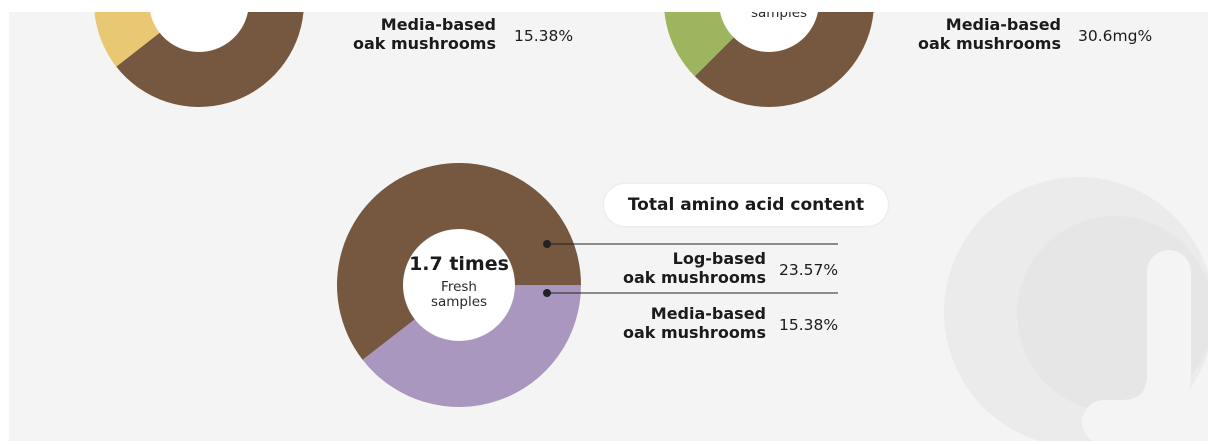 This screenshot has width=1208, height=444. I want to click on value-log: 23.57%, so click(809, 270).